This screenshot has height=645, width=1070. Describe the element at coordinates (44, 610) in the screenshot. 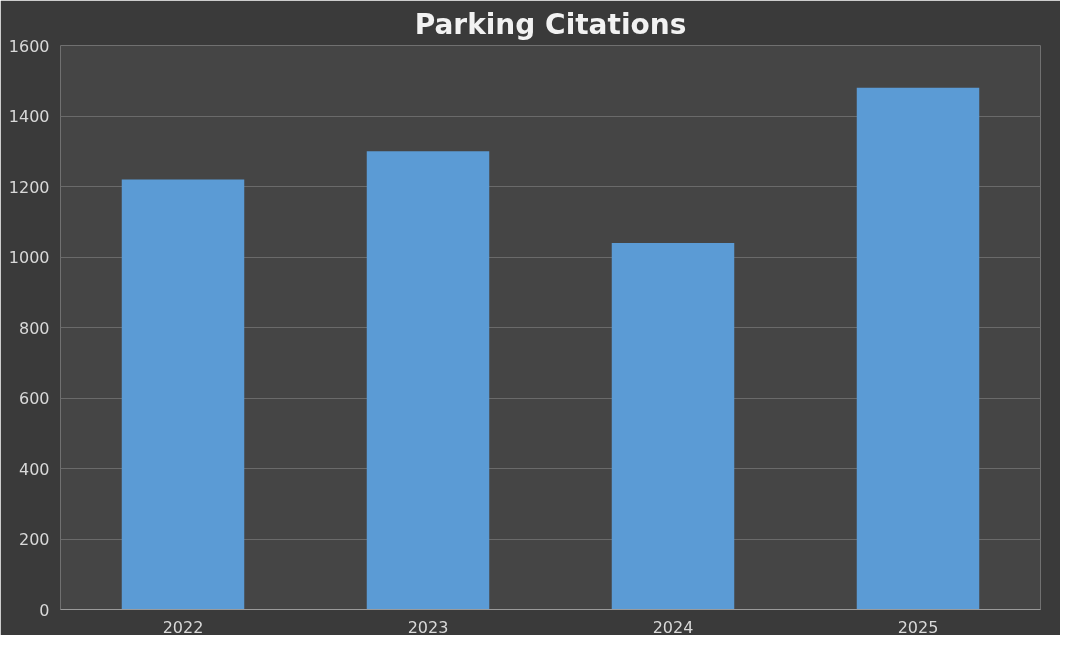

I see `y-tick-label: 0` at that location.